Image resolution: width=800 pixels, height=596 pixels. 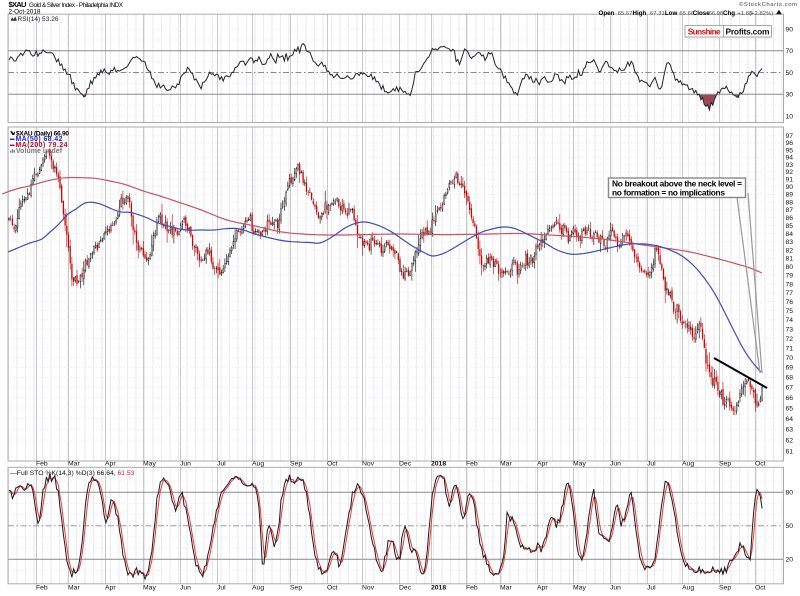 What do you see at coordinates (790, 388) in the screenshot?
I see `svg-text: 67` at bounding box center [790, 388].